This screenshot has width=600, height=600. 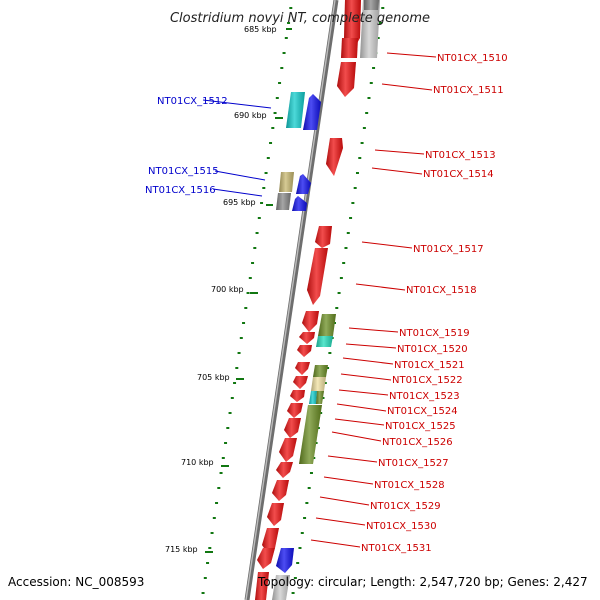 What do you see at coordinates (432, 349) in the screenshot?
I see `gene-label: NT01CX_1520` at bounding box center [432, 349].